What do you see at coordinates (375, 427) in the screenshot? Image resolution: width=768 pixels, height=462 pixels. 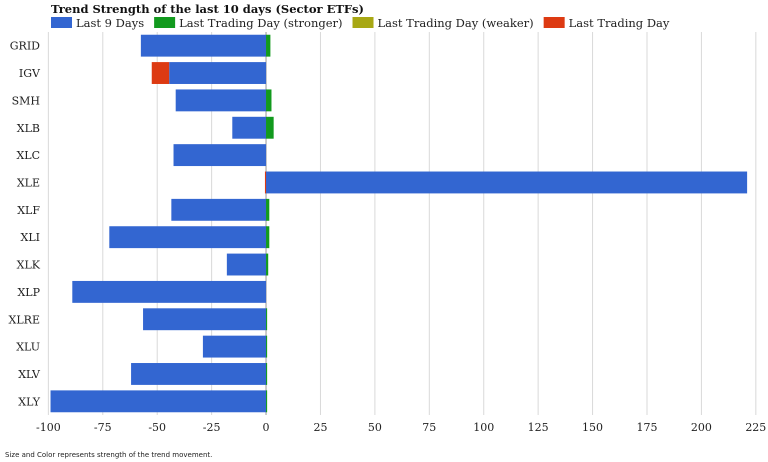 I see `x-tick-label: 50` at bounding box center [375, 427].